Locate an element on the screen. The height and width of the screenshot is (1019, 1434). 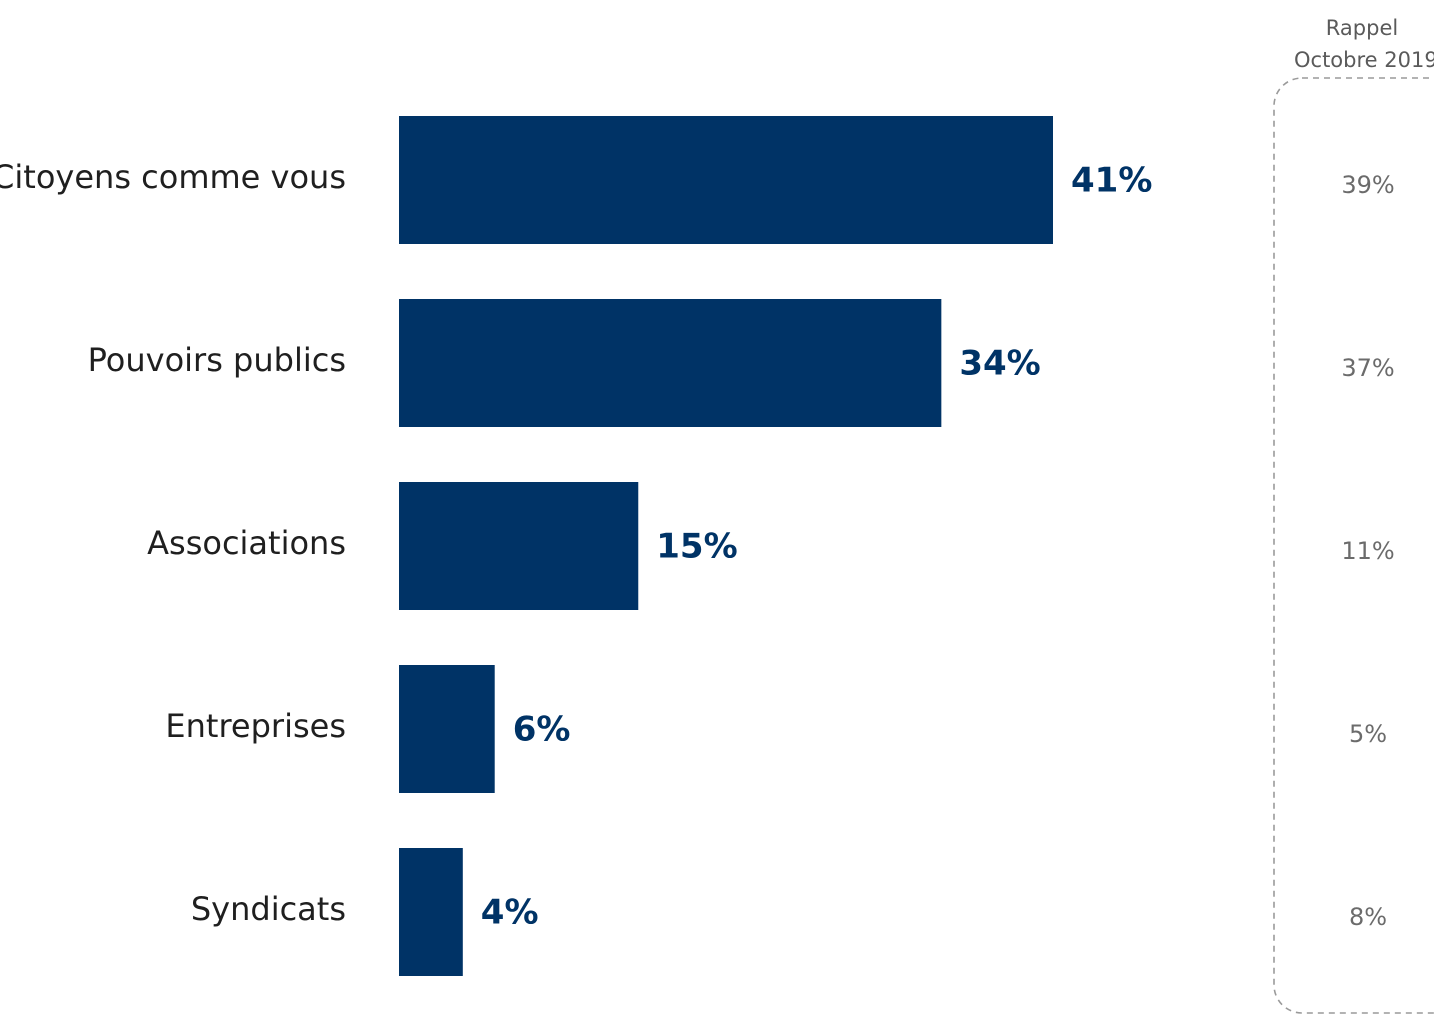
recall-value-pouvoirs-publics: 37% is located at coordinates (1367, 368).